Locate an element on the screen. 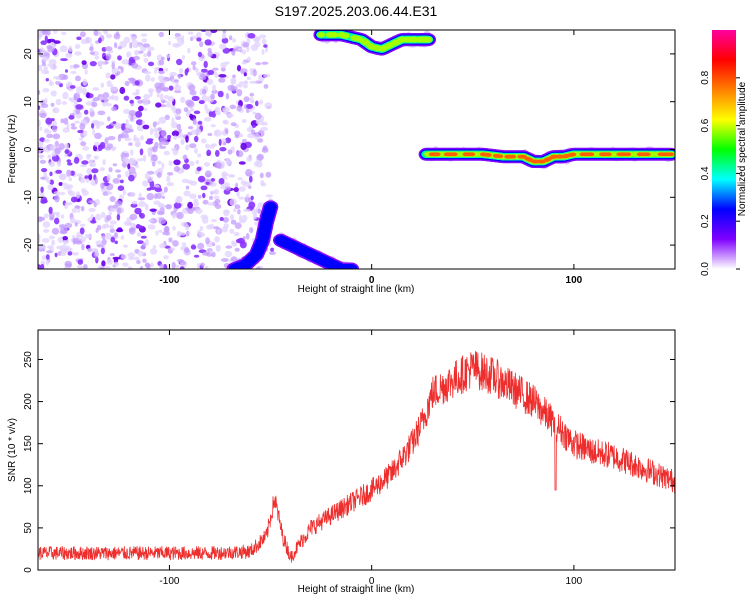 The image size is (750, 600). trace-halo is located at coordinates (349, 272).